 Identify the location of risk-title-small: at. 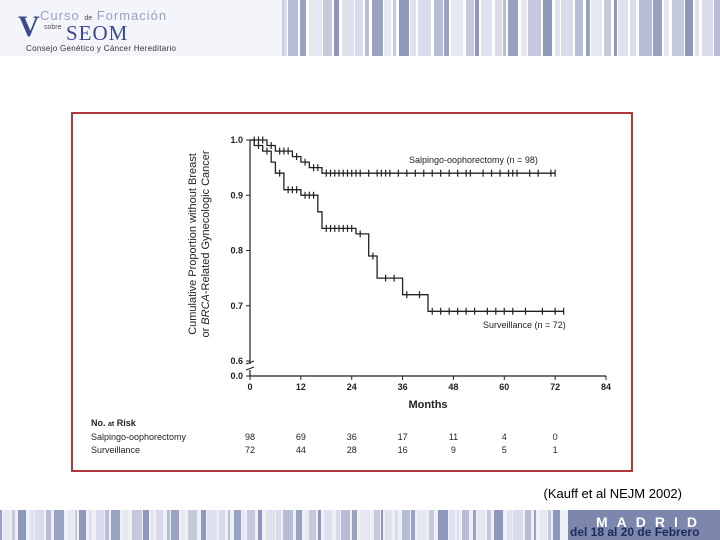
(111, 424).